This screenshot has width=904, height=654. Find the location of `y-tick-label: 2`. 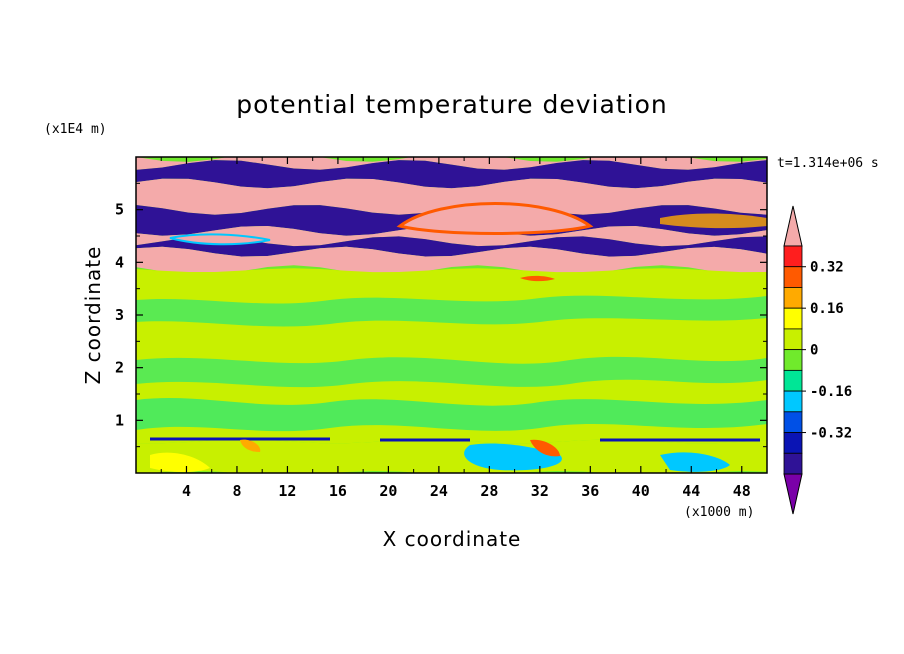

y-tick-label: 2 is located at coordinates (119, 368).